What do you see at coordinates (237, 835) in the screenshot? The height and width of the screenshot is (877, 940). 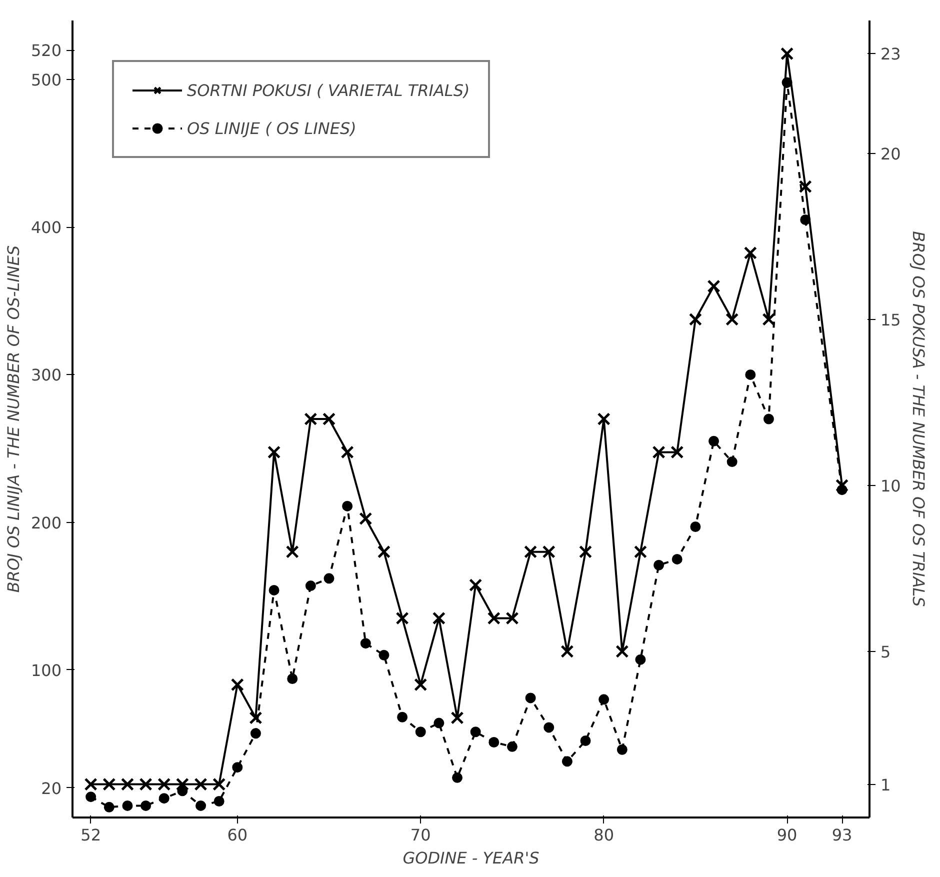 I see `x-tick-label: 60` at bounding box center [237, 835].